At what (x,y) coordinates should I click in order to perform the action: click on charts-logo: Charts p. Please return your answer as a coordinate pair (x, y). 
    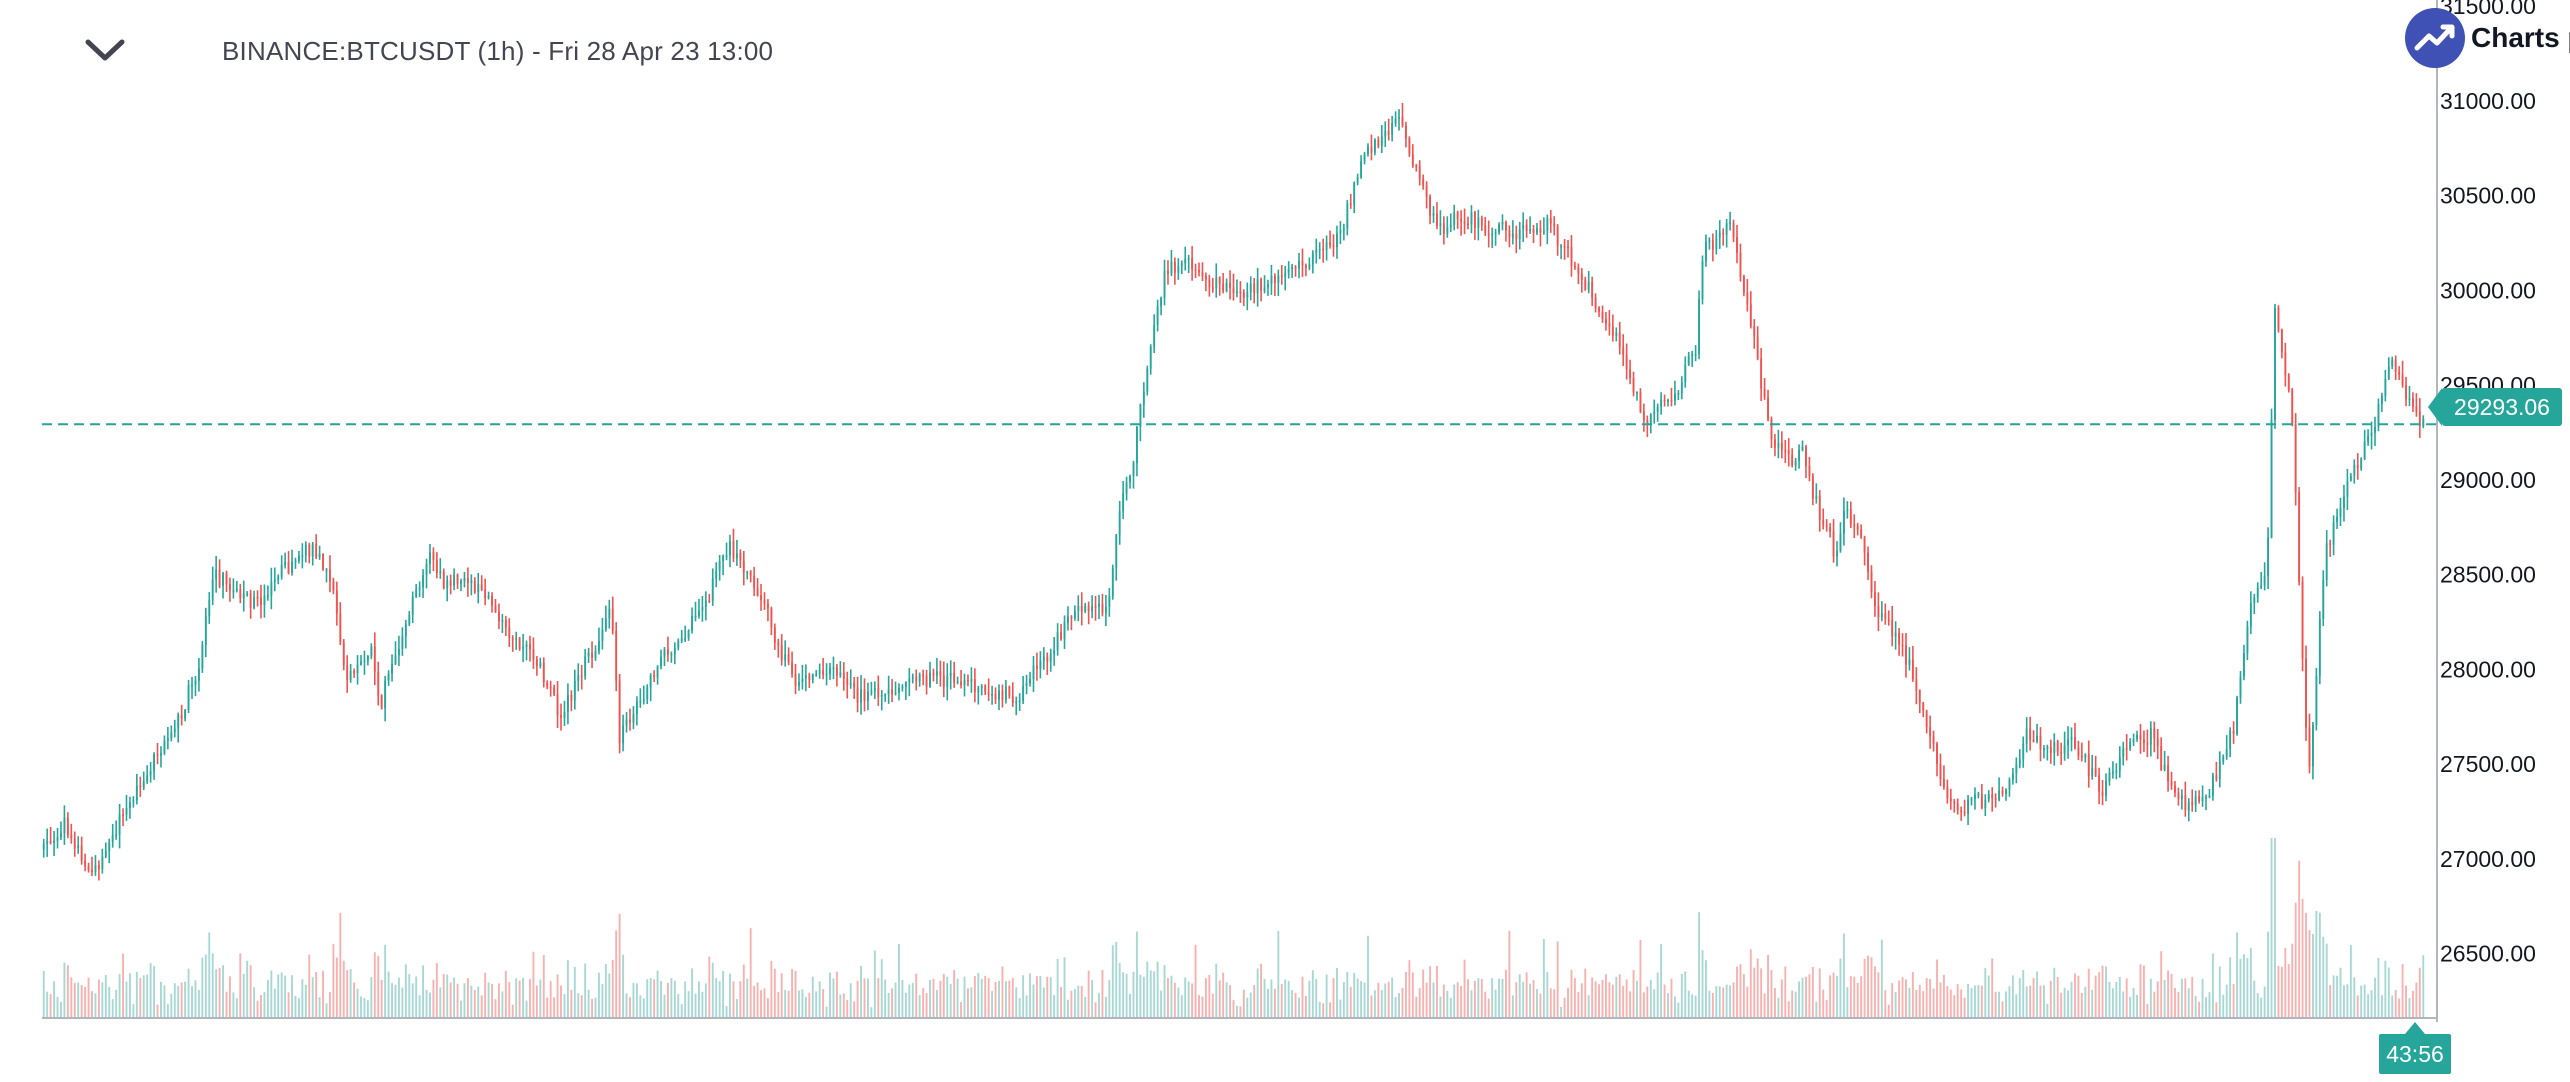
    Looking at the image, I should click on (2487, 37).